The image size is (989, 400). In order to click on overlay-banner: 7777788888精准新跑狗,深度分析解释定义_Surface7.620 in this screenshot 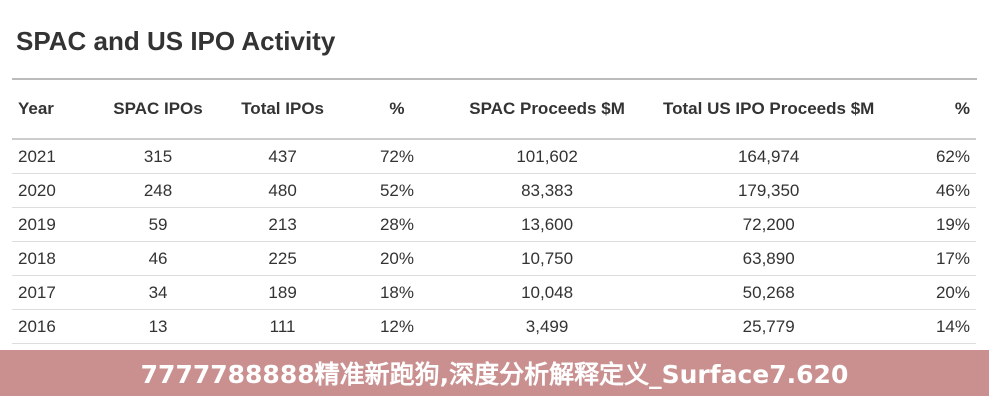, I will do `click(494, 373)`.